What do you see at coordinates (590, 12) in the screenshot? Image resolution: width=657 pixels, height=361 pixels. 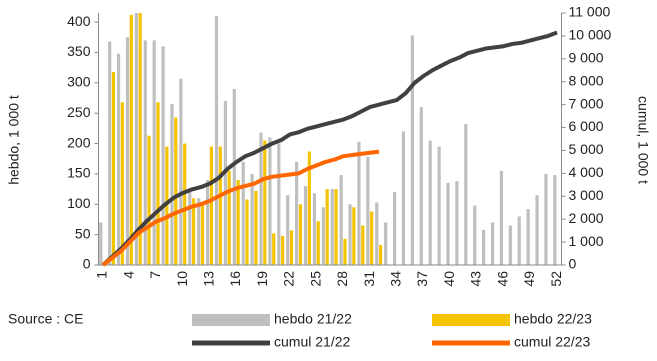 I see `y2-tick-label: 11 000` at bounding box center [590, 12].